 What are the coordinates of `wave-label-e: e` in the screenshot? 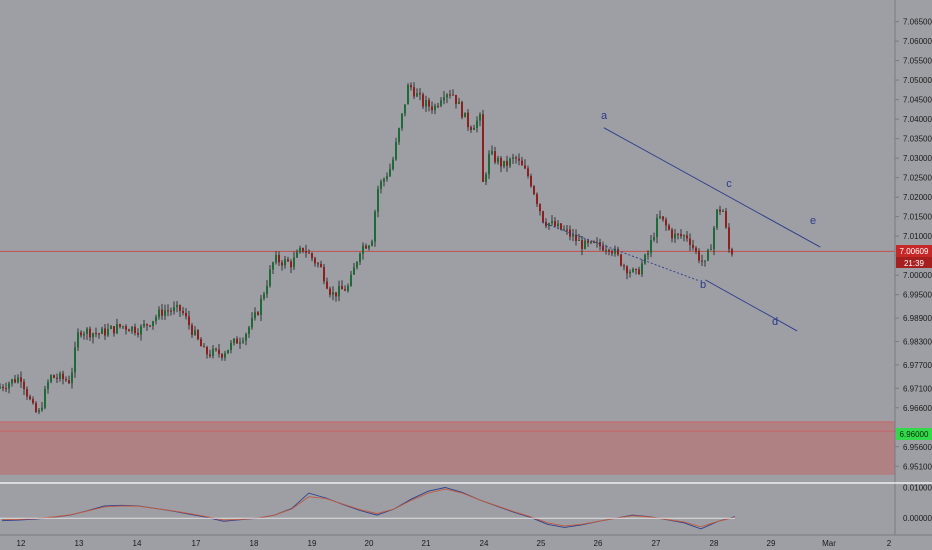 It's located at (813, 221).